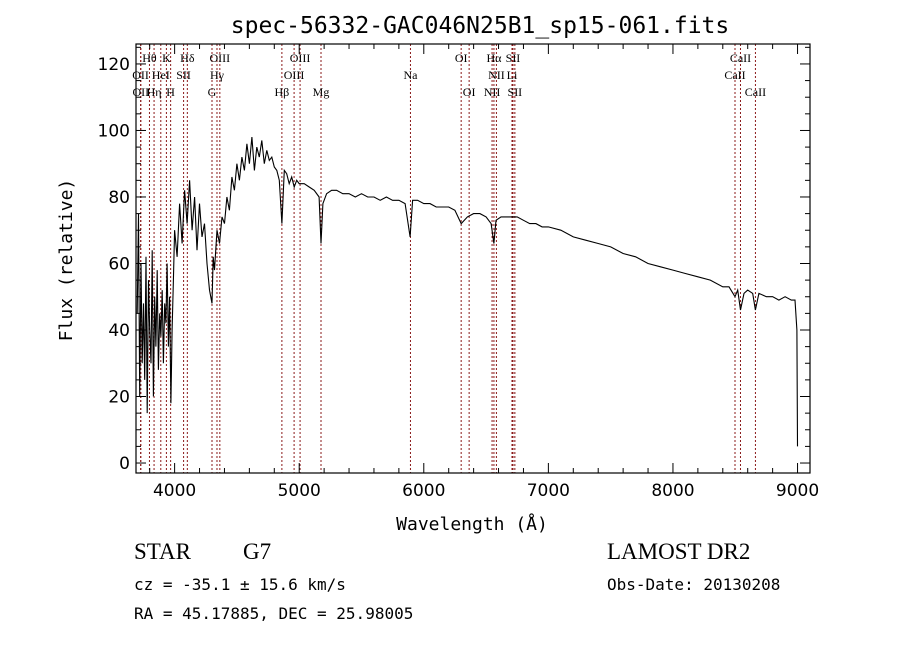 The width and height of the screenshot is (900, 649). I want to click on spectral-line-label: K, so click(166, 58).